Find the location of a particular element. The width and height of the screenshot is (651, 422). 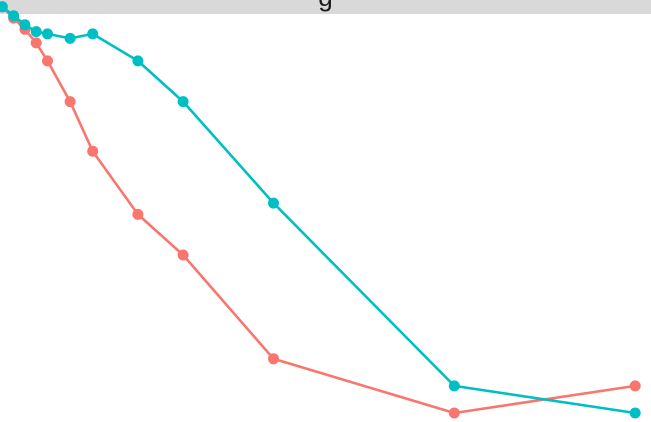

panel-strip: g is located at coordinates (325, 7).